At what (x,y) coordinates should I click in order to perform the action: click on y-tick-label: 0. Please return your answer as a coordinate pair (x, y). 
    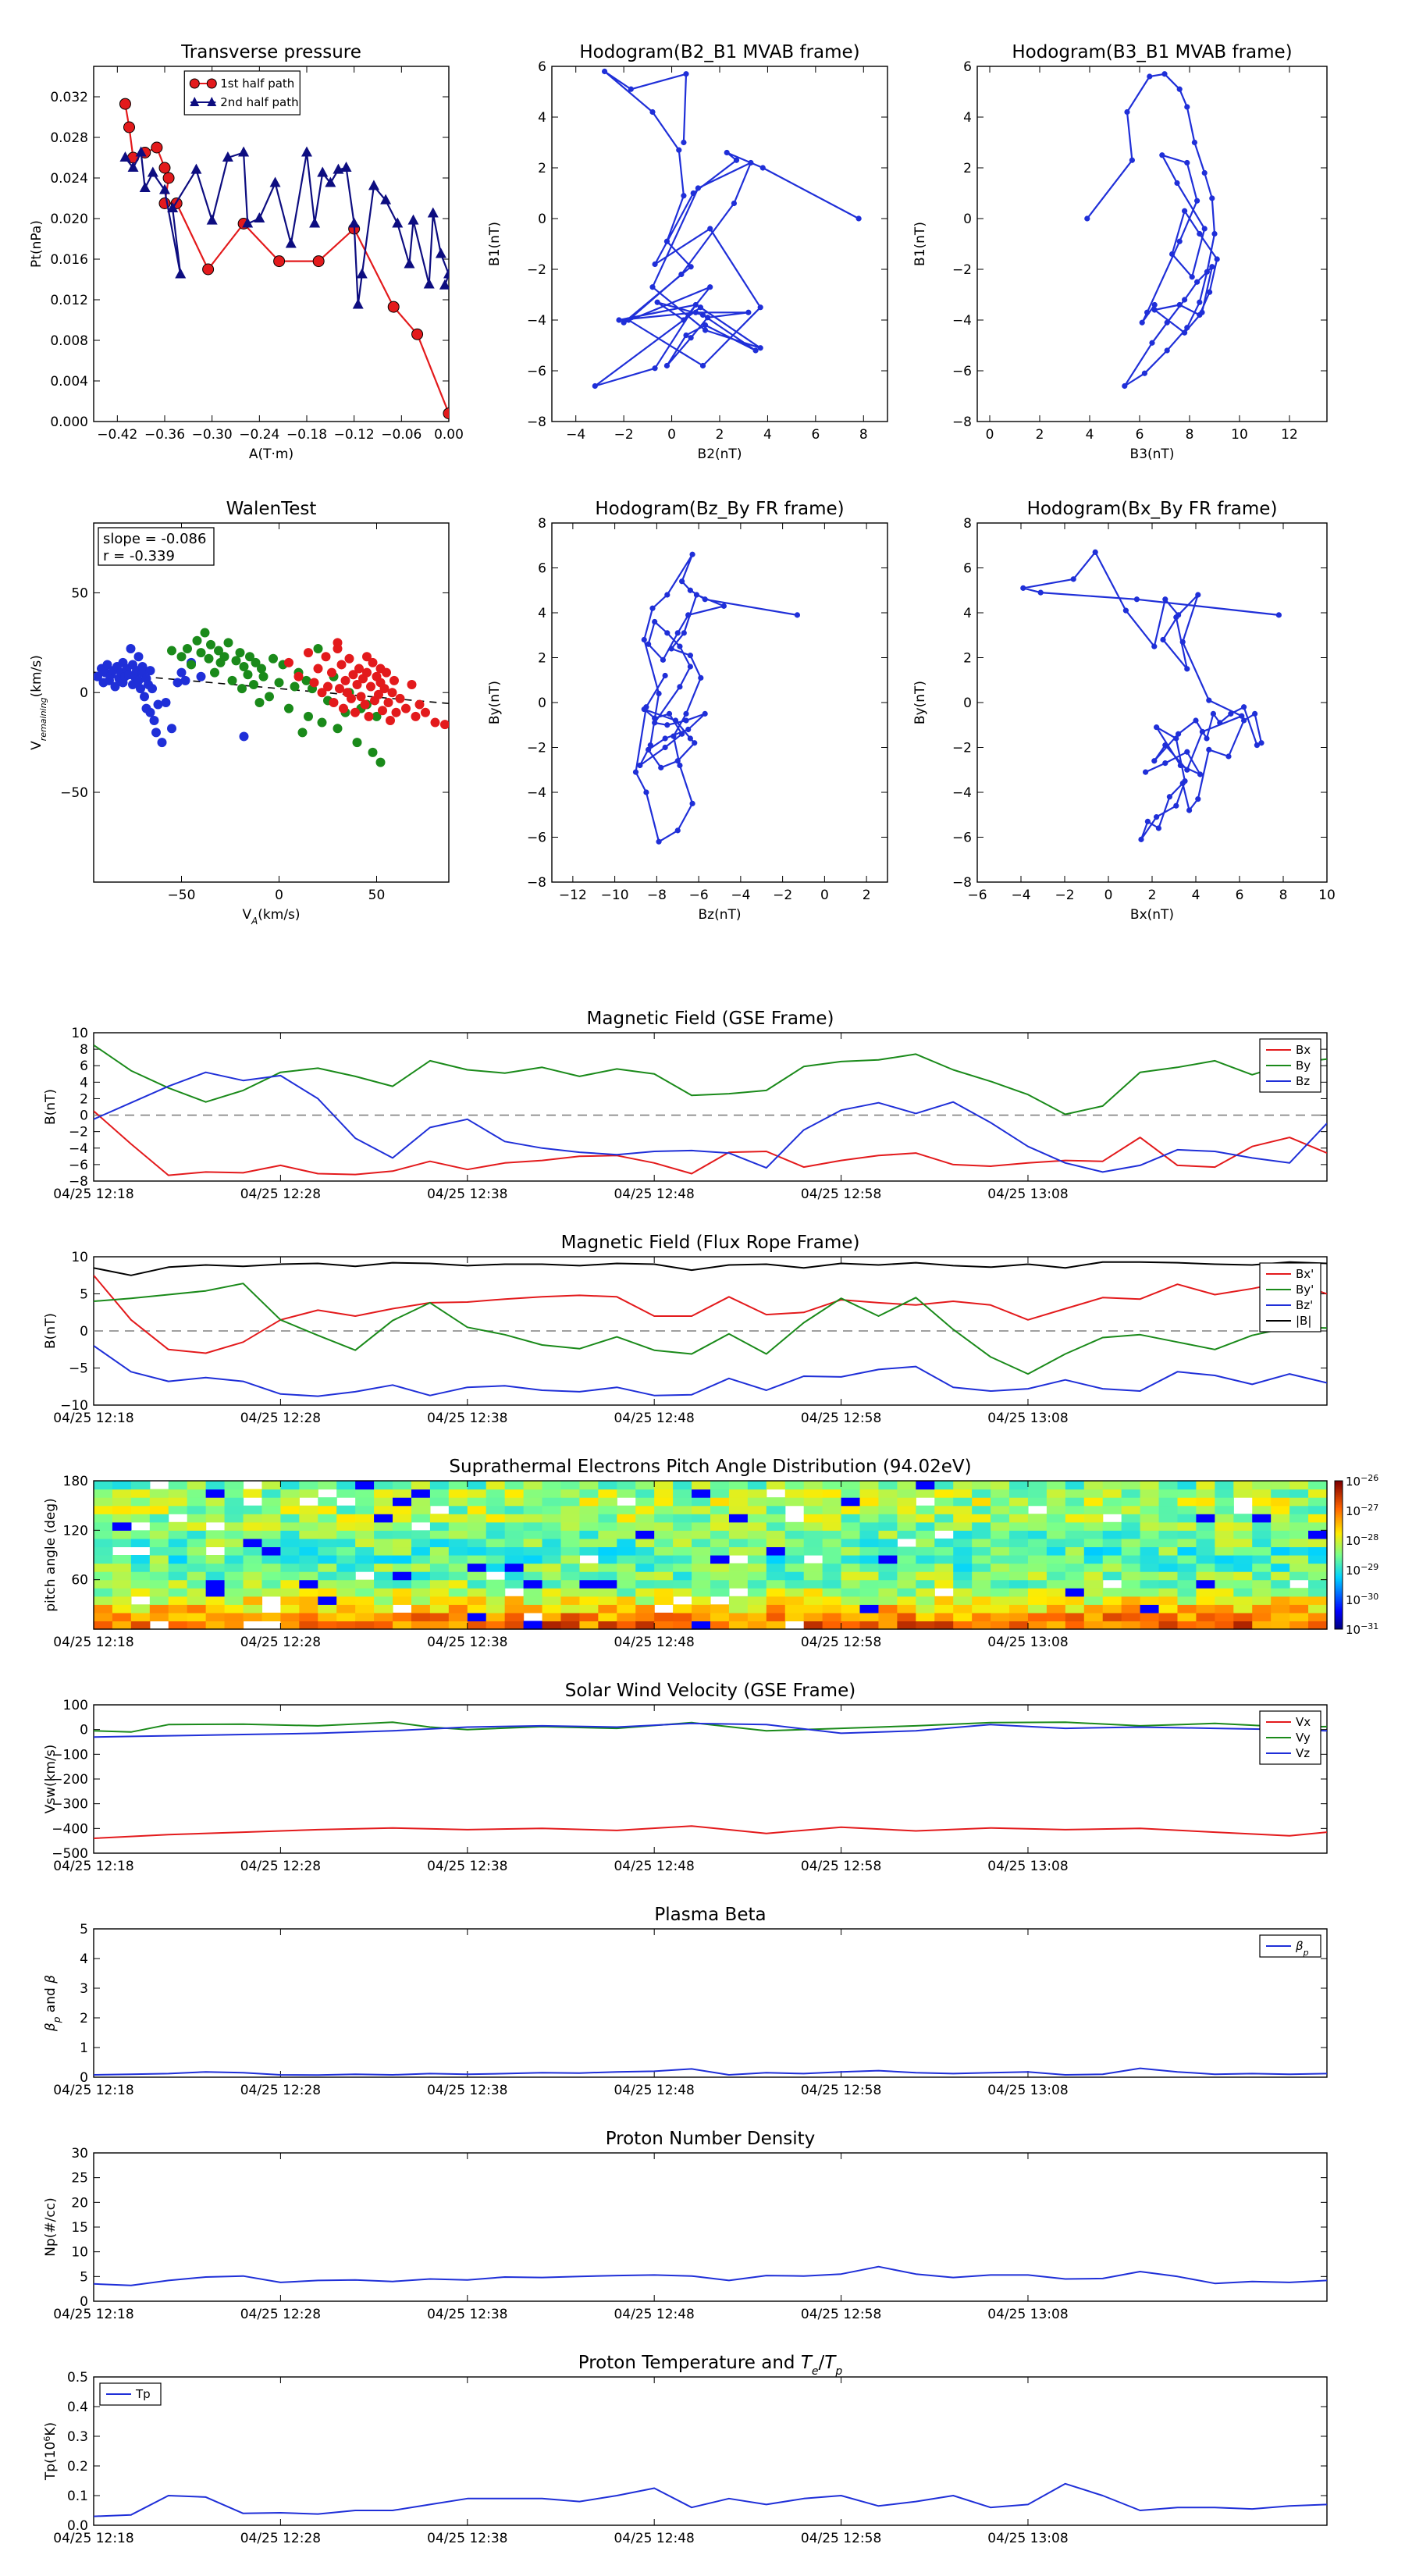
    Looking at the image, I should click on (84, 2302).